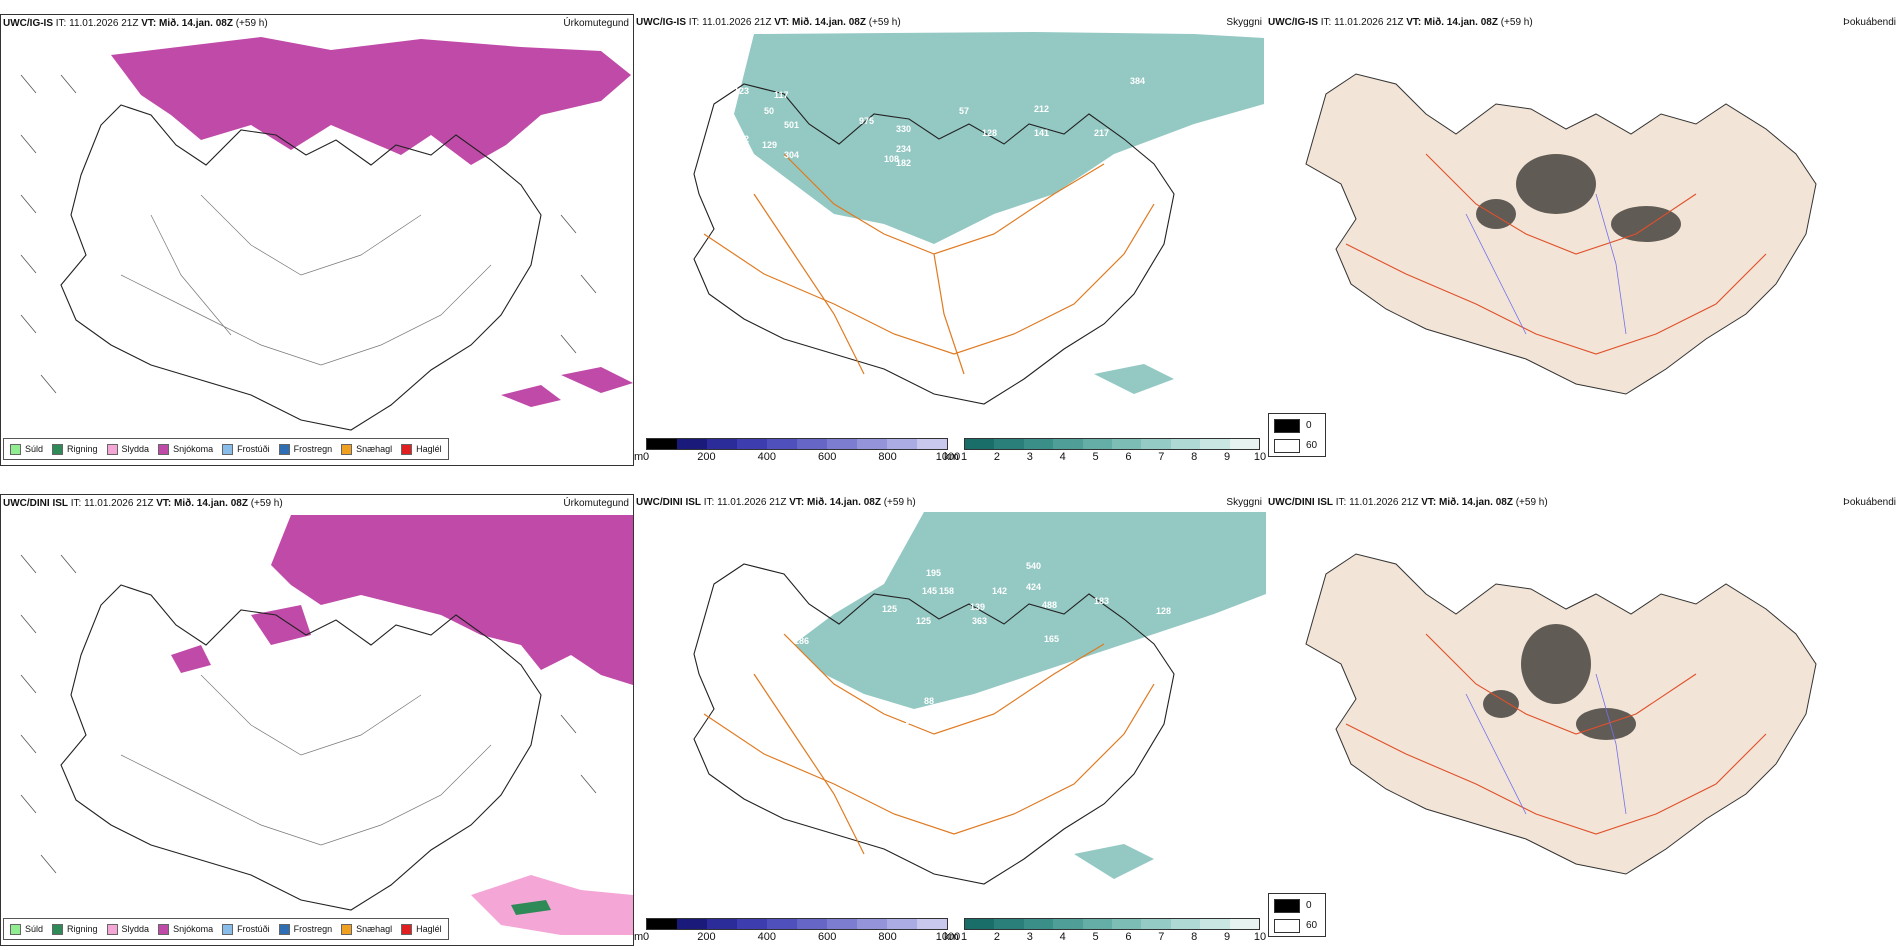 This screenshot has height=950, width=1900. I want to click on pixel-value-label: 234, so click(903, 149).